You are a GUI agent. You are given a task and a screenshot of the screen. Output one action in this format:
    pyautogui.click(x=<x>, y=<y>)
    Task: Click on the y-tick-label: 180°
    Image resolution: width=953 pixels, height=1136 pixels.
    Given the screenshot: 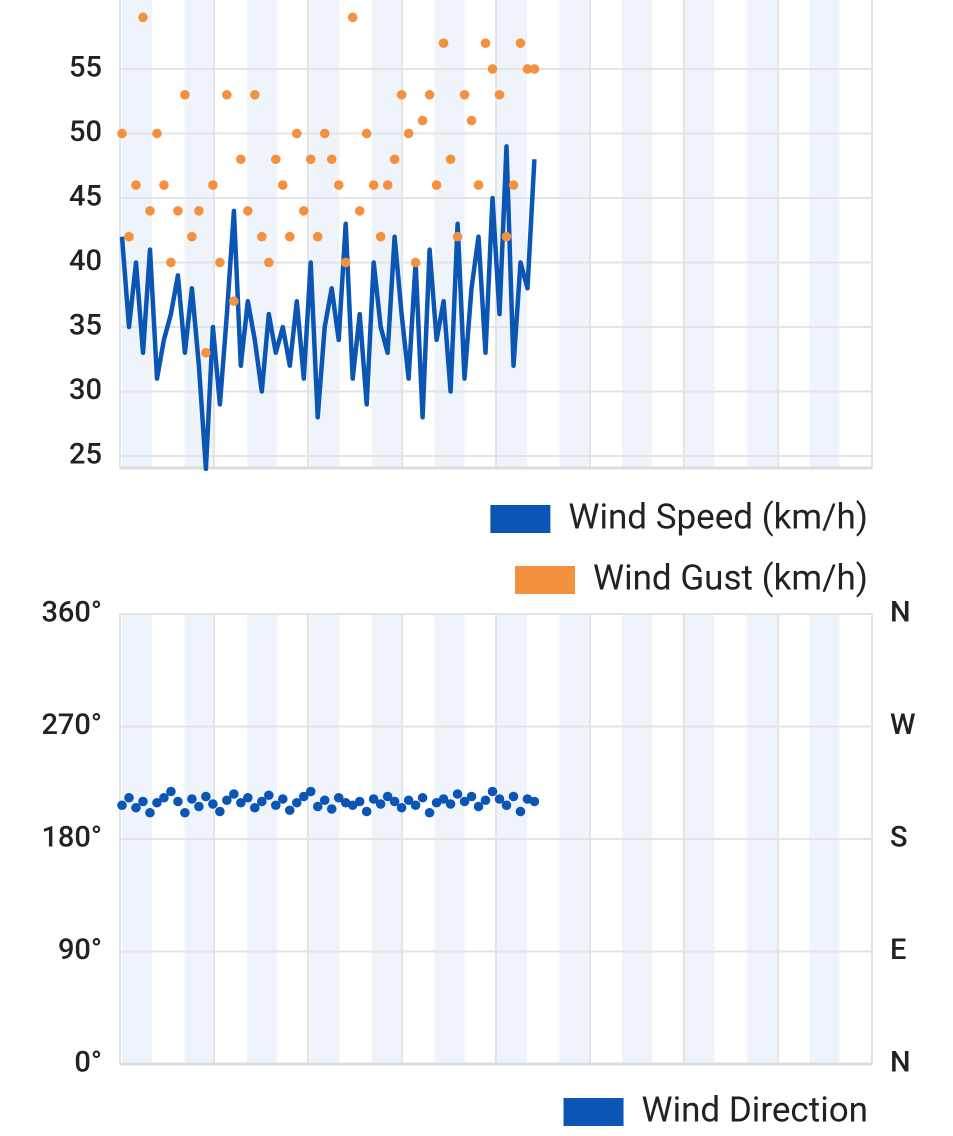 What is the action you would take?
    pyautogui.click(x=71, y=838)
    